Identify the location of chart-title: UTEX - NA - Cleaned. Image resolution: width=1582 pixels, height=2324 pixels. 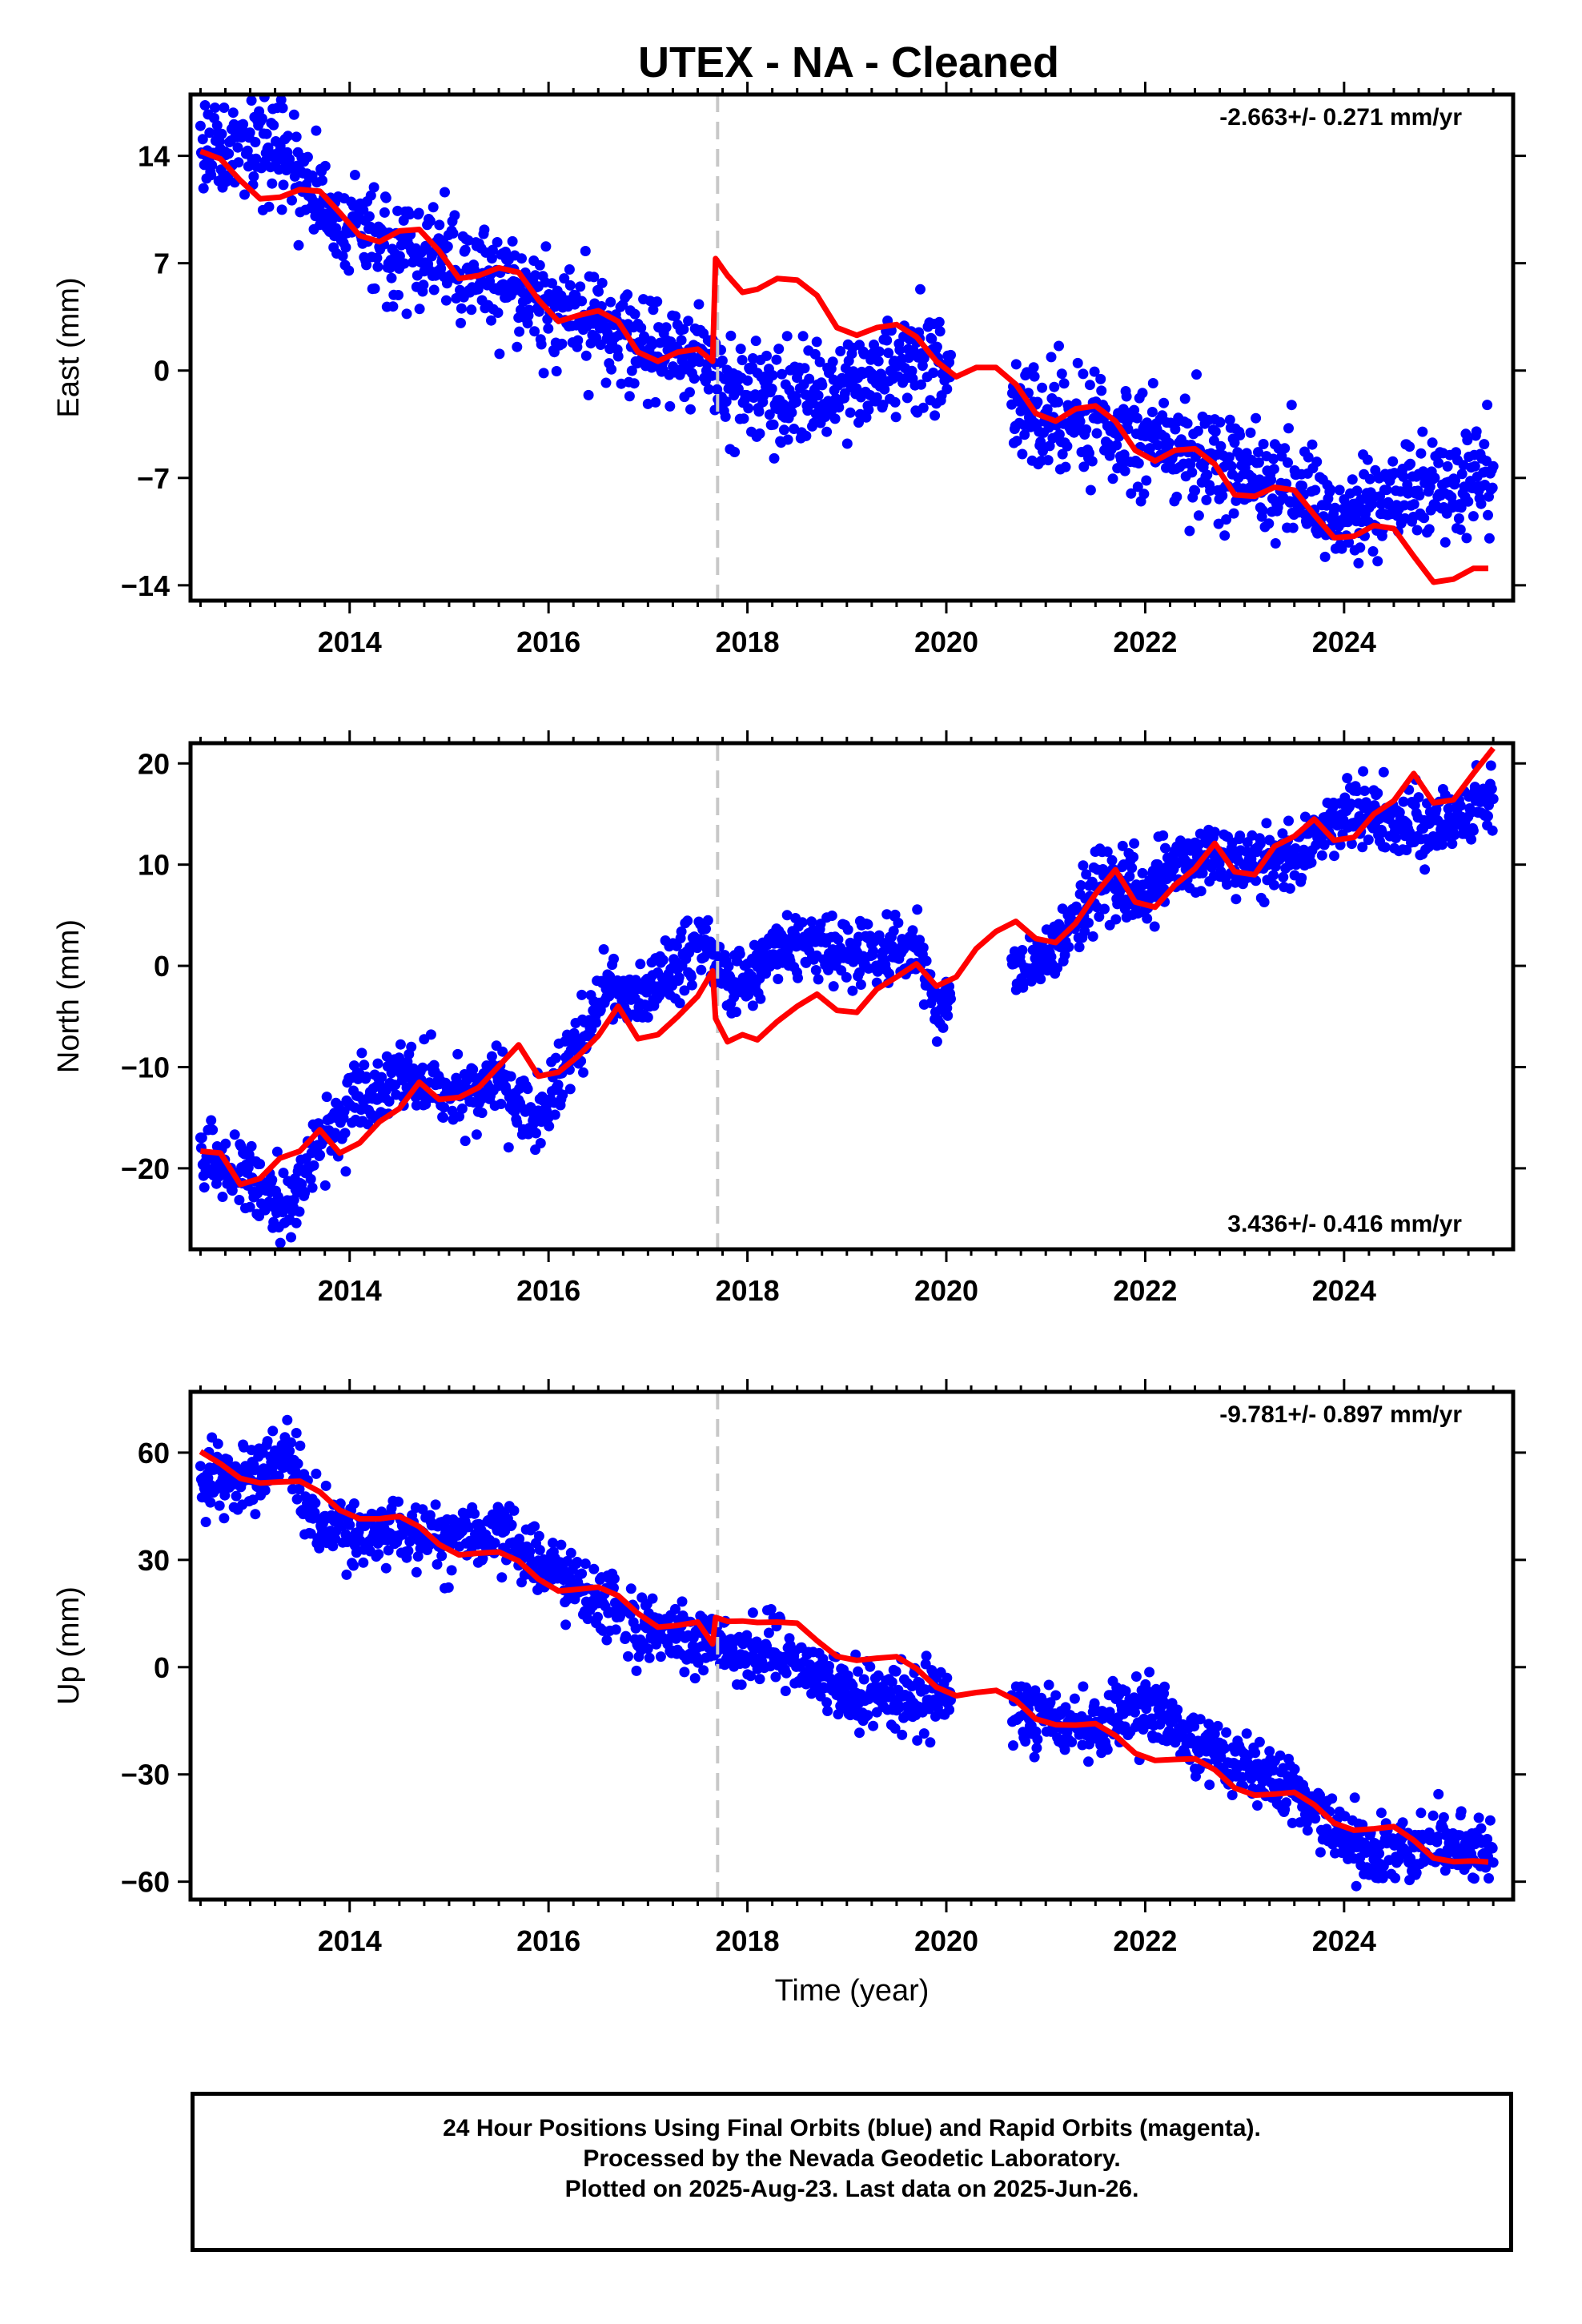
(848, 62).